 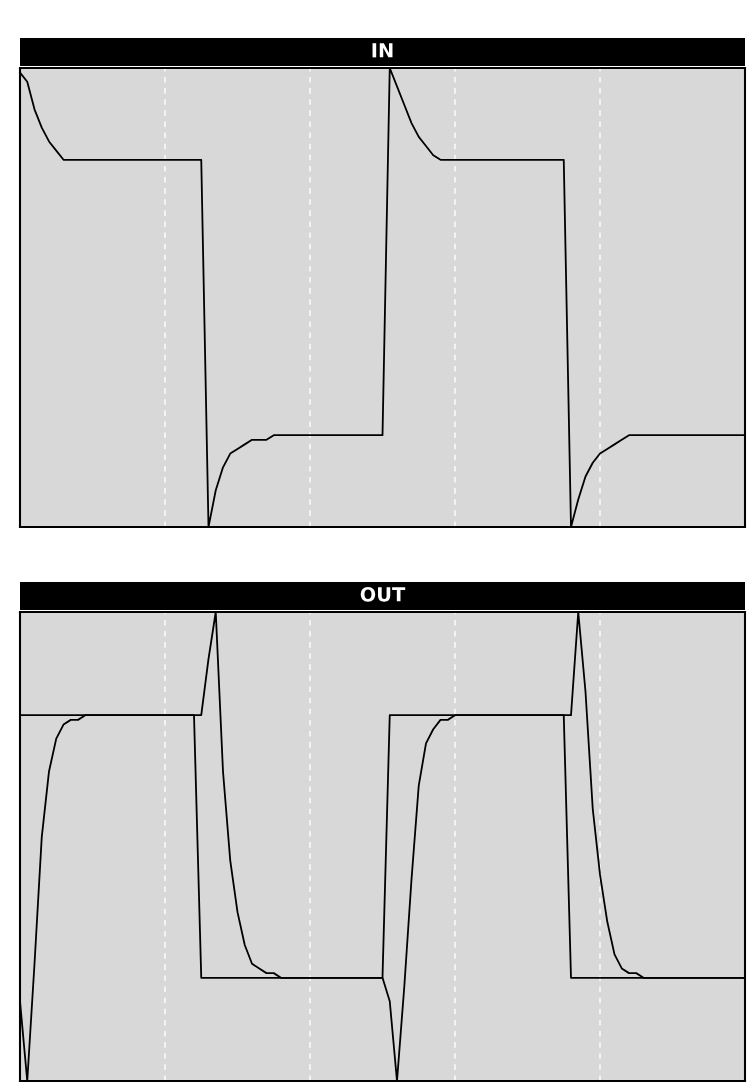 What do you see at coordinates (383, 594) in the screenshot?
I see `chart-title: OUT` at bounding box center [383, 594].